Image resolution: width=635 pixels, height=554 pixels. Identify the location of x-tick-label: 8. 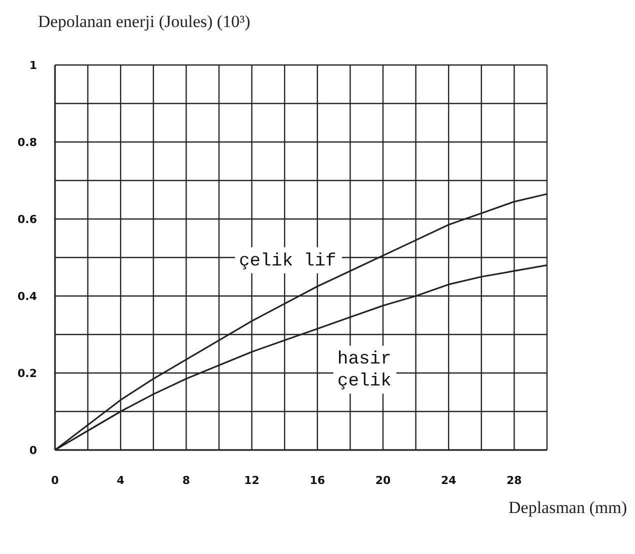
(186, 480).